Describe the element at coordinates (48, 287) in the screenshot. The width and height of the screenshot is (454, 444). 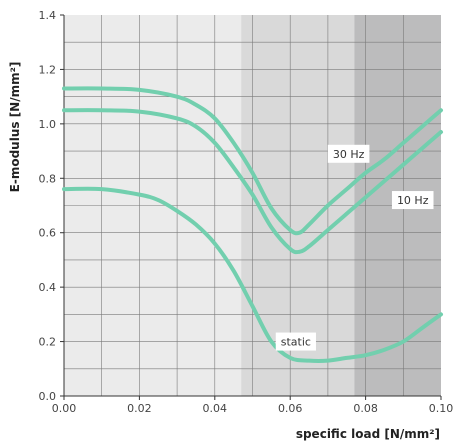
I see `y-tick-label: 0.4` at that location.